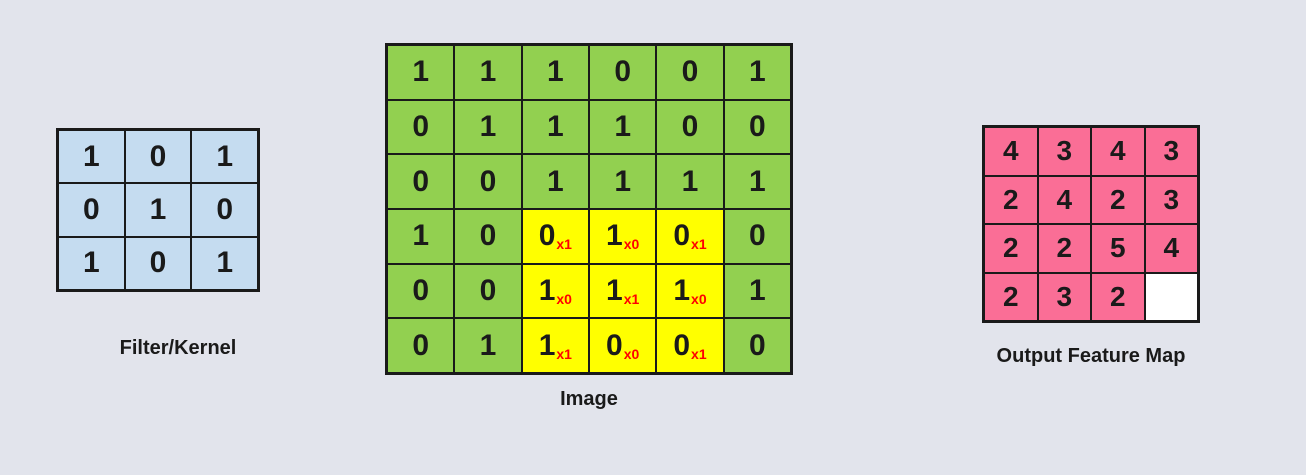  I want to click on output-cell-r2c0: 2, so click(1011, 248).